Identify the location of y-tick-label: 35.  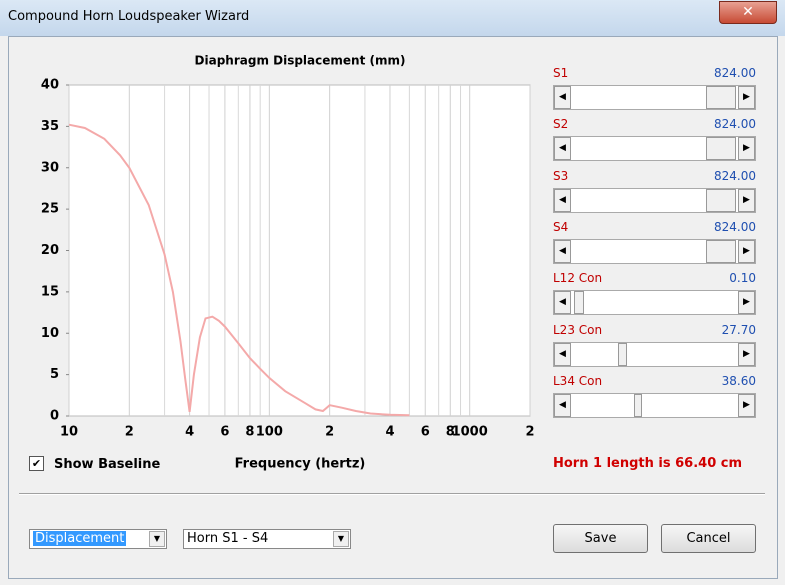
(50, 126).